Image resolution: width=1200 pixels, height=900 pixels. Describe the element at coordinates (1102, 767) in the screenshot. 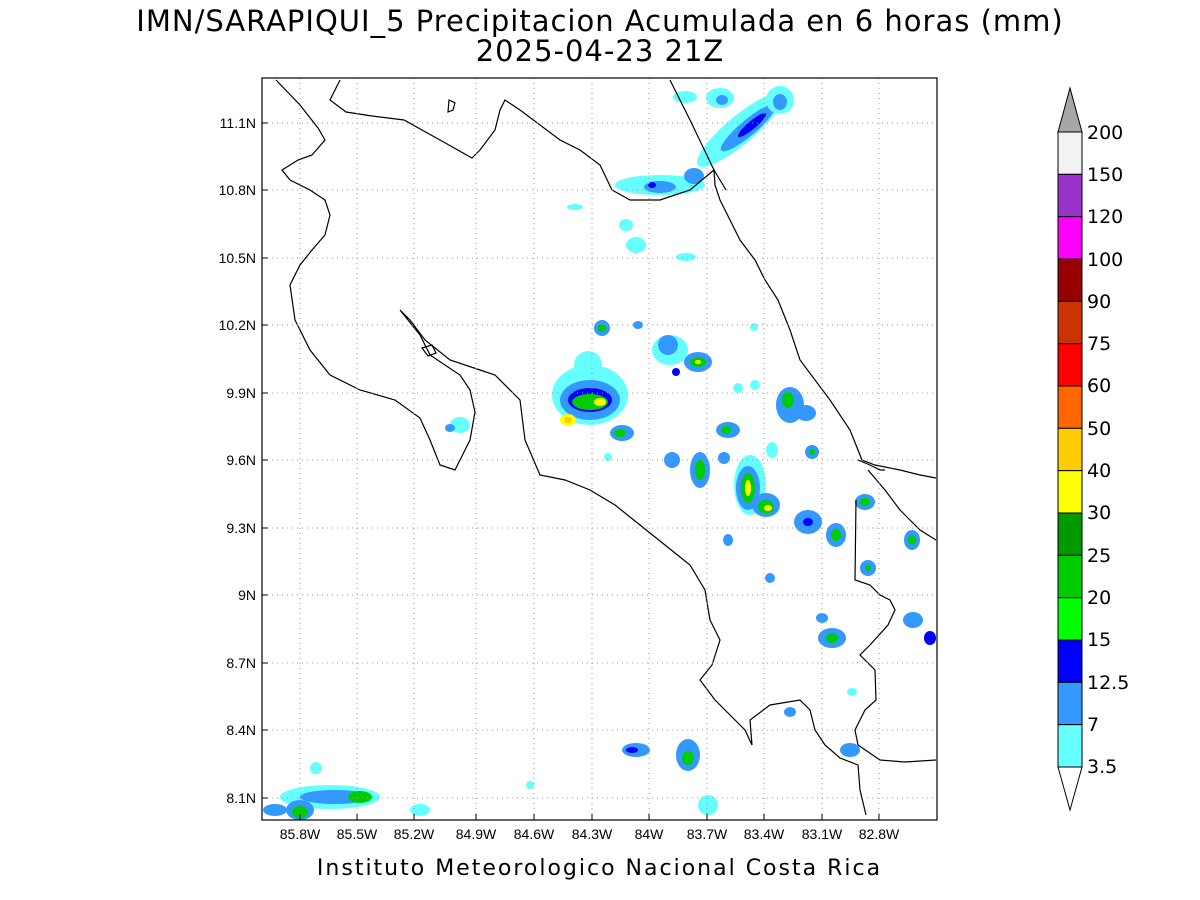

I see `colorbar-label: 3.5` at that location.